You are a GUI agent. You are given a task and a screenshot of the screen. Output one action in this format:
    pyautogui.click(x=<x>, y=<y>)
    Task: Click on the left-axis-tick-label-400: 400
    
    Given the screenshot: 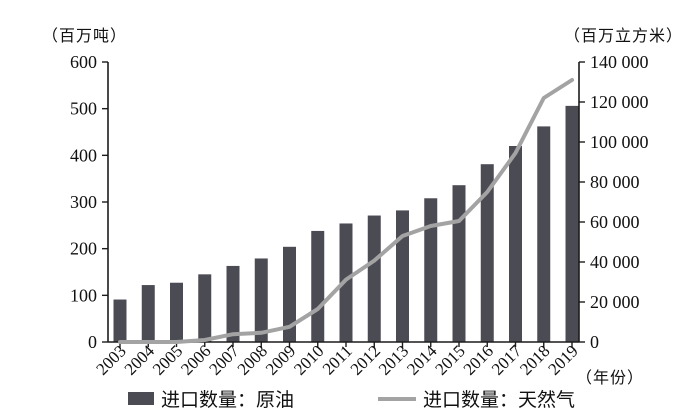 What is the action you would take?
    pyautogui.click(x=83, y=155)
    